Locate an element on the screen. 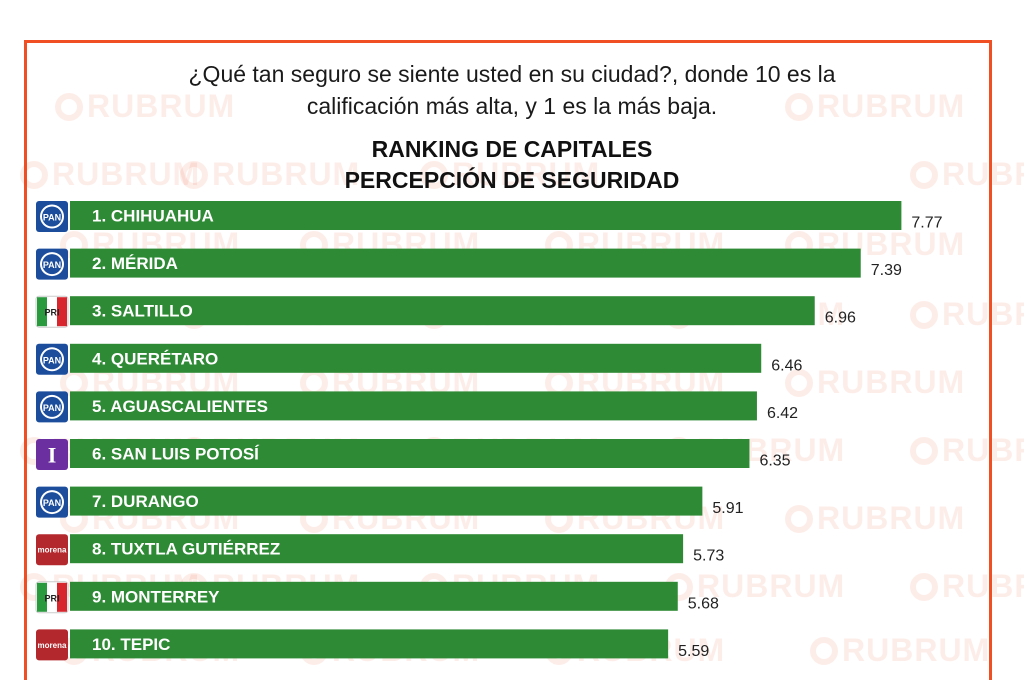 This screenshot has width=1024, height=680. bar-category-label: 3. SALTILLO is located at coordinates (142, 311).